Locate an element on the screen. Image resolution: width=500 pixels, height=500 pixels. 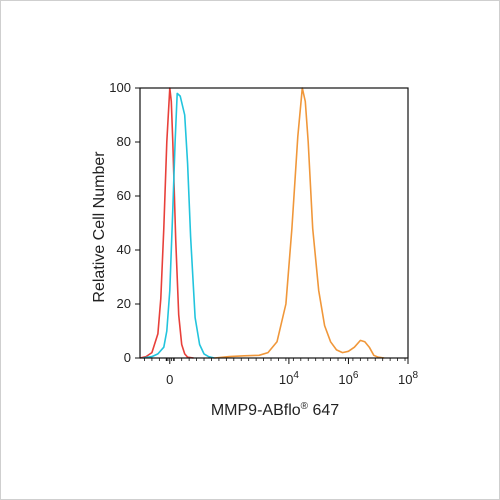
y-tick-label: 80 is located at coordinates (124, 141).